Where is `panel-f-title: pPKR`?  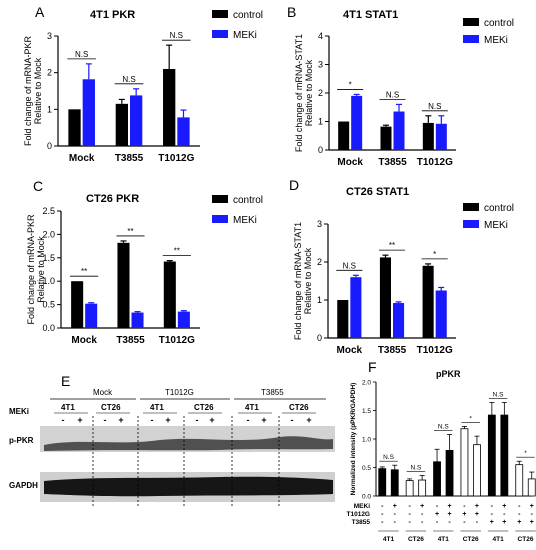
panel-f-title: pPKR is located at coordinates (448, 374).